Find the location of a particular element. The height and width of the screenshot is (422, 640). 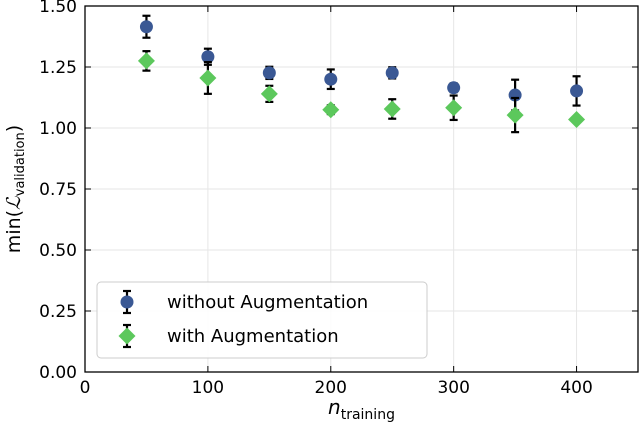

x-axis-label-main: n is located at coordinates (334, 407).